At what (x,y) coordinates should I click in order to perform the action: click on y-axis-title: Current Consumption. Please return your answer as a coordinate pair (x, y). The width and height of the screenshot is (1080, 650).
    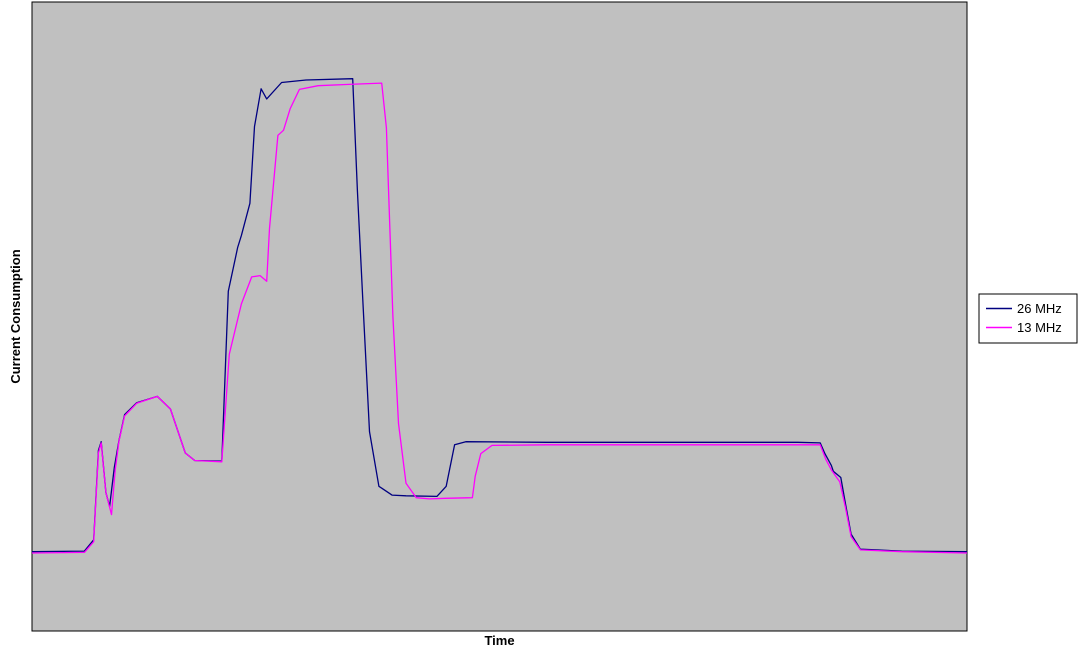
    Looking at the image, I should click on (15, 316).